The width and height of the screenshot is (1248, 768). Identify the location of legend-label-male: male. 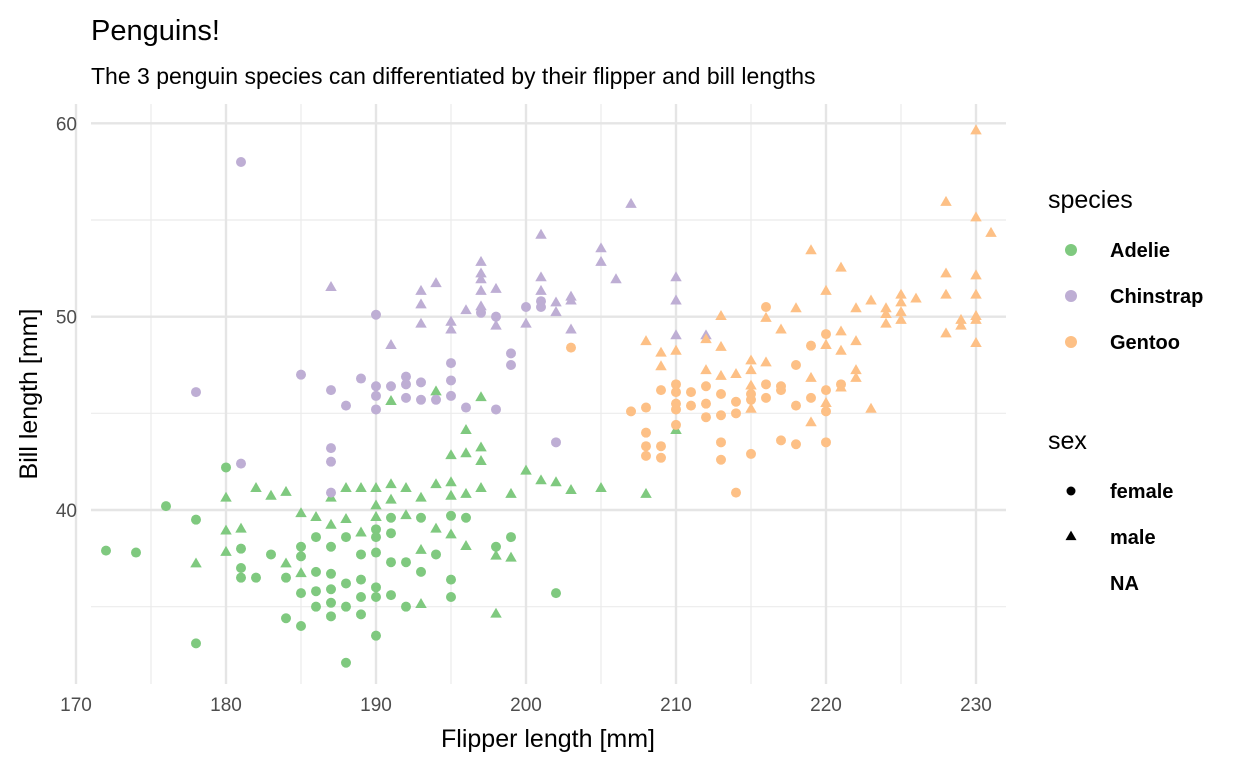
(1133, 538).